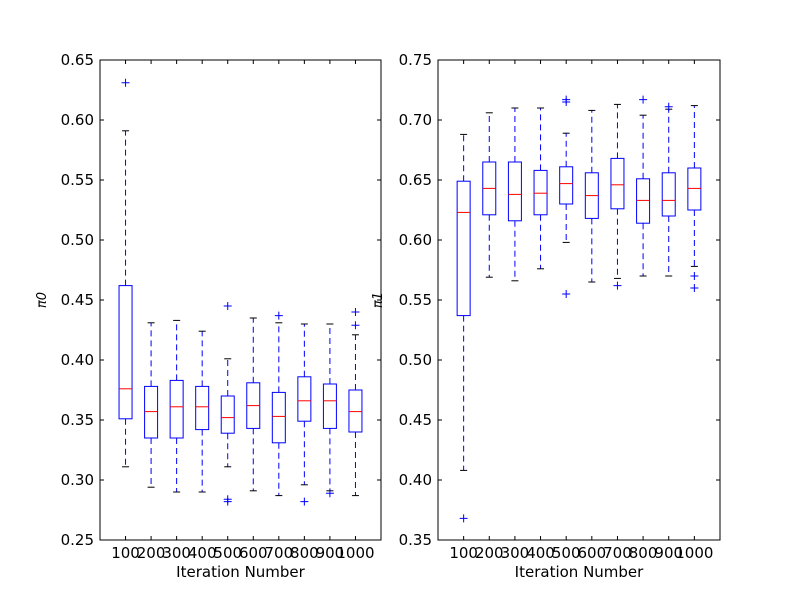 The image size is (800, 604). What do you see at coordinates (42, 300) in the screenshot?
I see `y-axis-label: π0` at bounding box center [42, 300].